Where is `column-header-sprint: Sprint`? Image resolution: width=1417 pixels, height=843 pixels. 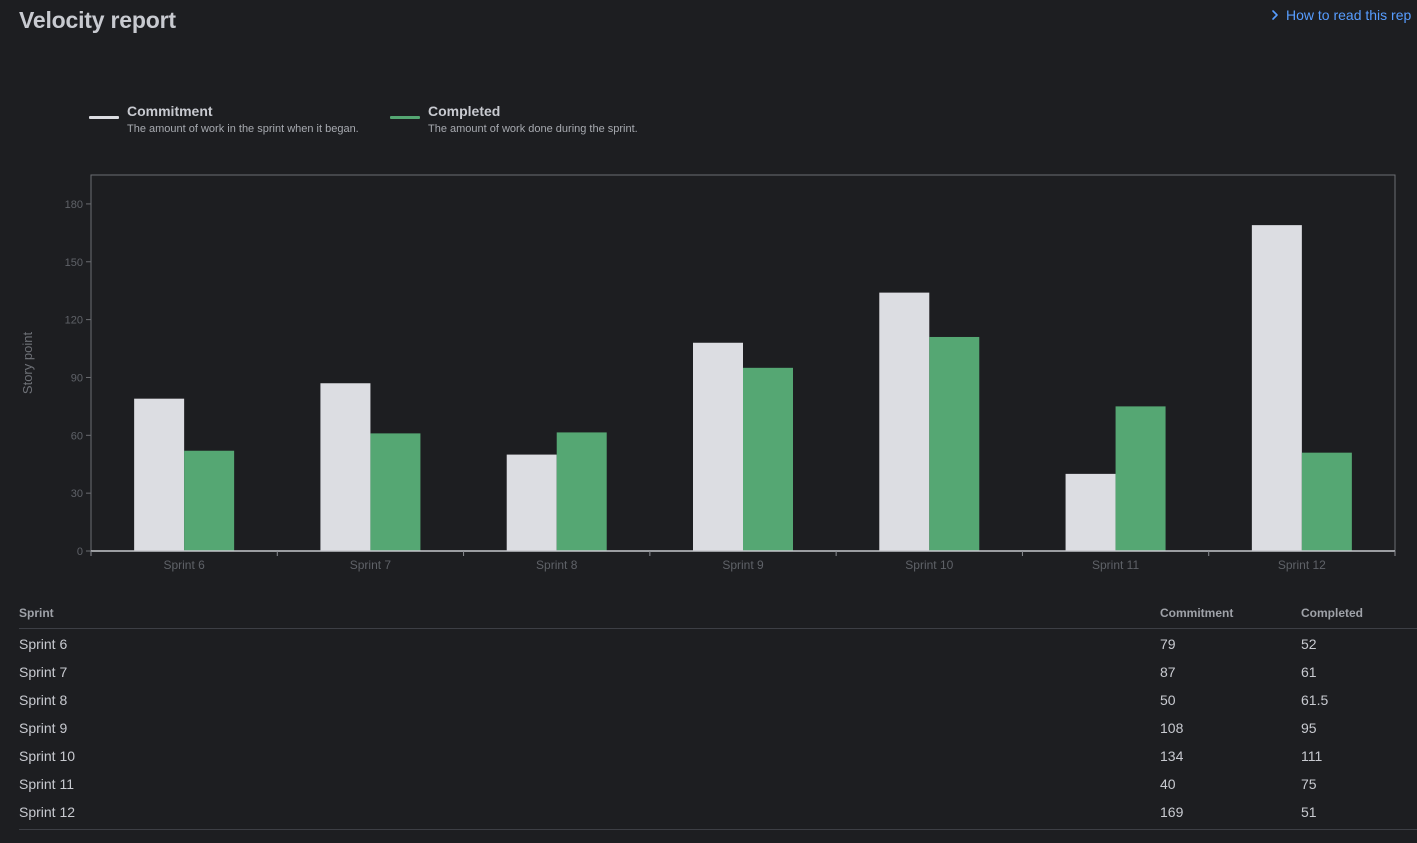
column-header-sprint: Sprint is located at coordinates (36, 613).